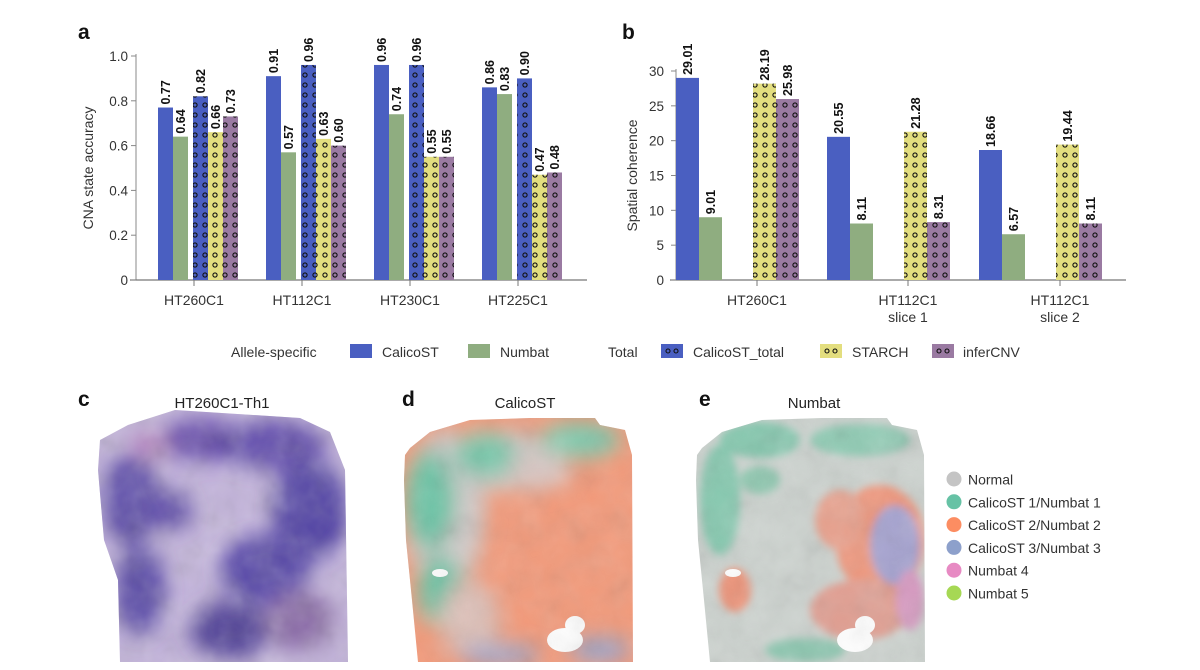 The height and width of the screenshot is (670, 1200). Describe the element at coordinates (916, 112) in the screenshot. I see `data-label-starch-ht112c1-slice-1: 21.28` at that location.